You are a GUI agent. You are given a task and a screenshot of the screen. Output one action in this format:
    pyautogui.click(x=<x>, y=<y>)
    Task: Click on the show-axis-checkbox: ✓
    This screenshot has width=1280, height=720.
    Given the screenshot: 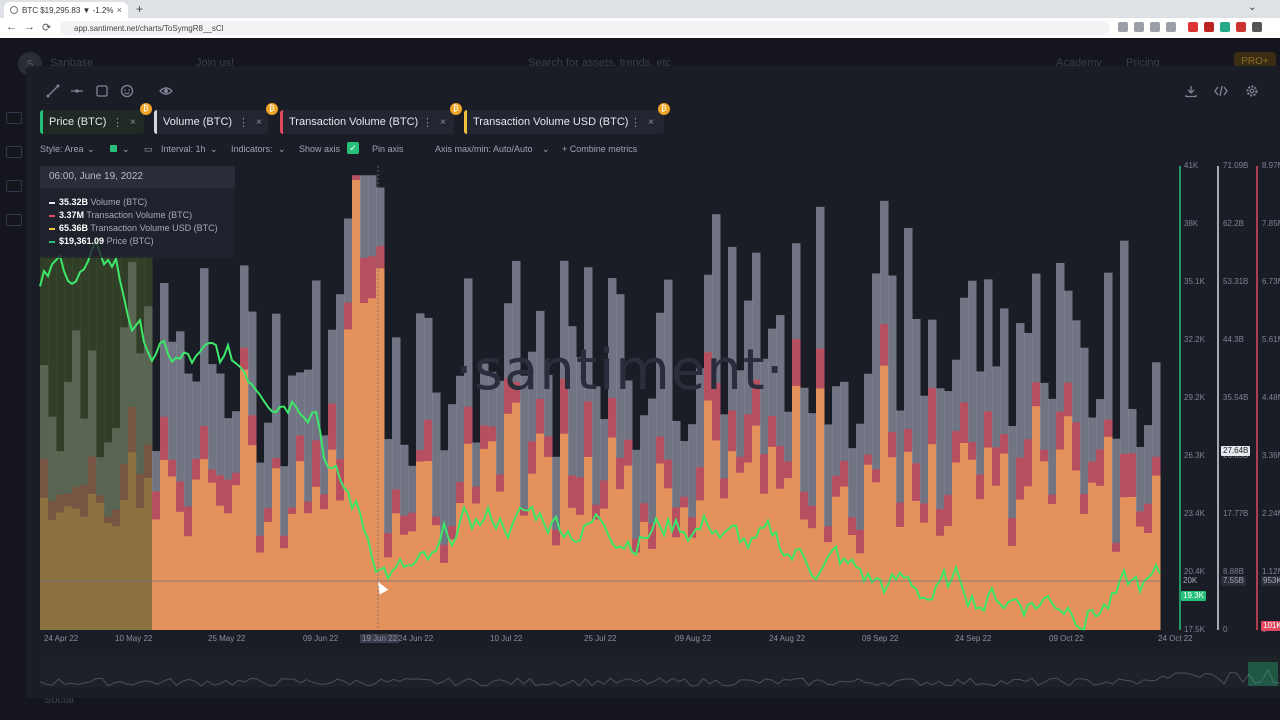 What is the action you would take?
    pyautogui.click(x=353, y=148)
    